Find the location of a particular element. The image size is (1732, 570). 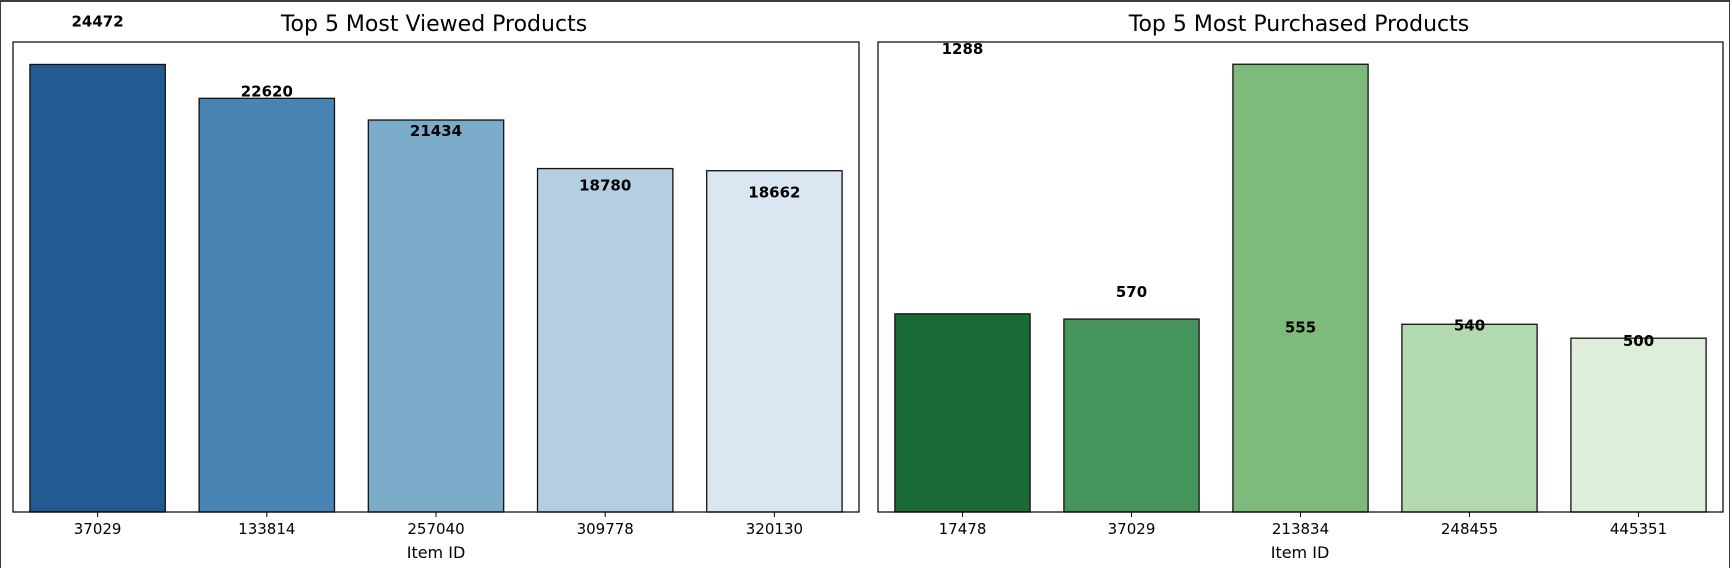

data-label: 24472 is located at coordinates (98, 21).